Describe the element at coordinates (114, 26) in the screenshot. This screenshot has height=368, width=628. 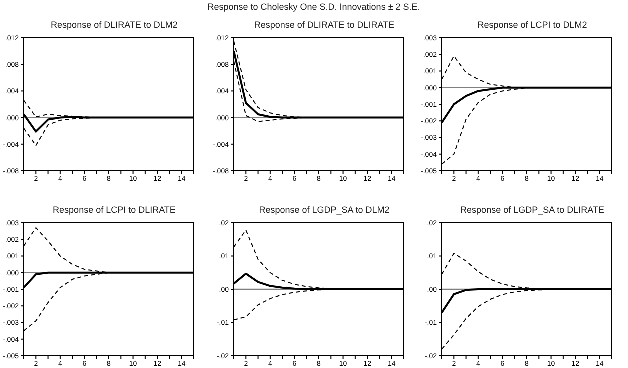
I see `chart-title: Response of DLIRATE to DLM2` at that location.